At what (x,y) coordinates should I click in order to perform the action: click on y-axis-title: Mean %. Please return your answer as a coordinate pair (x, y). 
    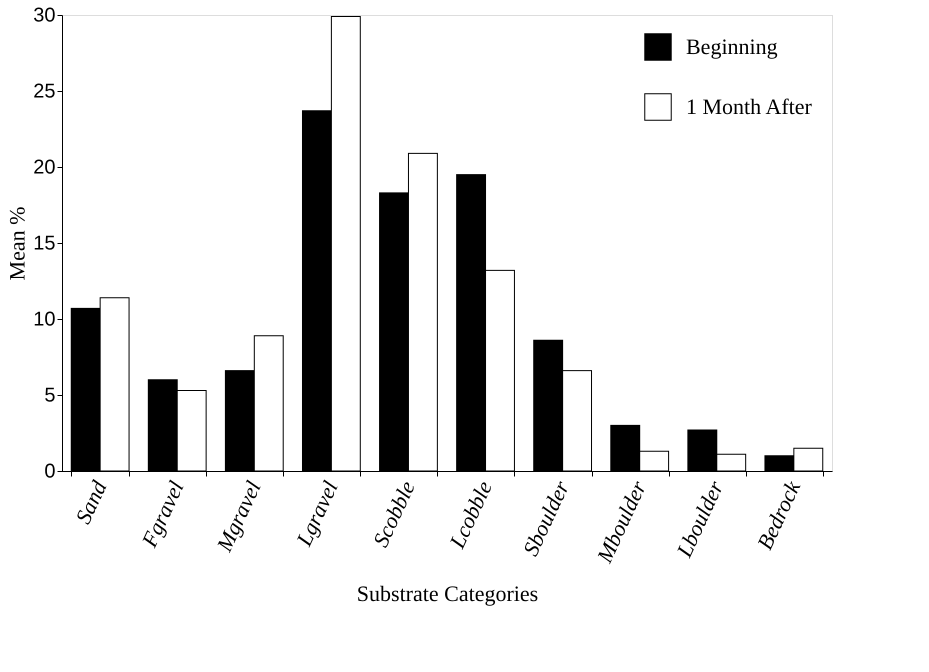
    Looking at the image, I should click on (17, 243).